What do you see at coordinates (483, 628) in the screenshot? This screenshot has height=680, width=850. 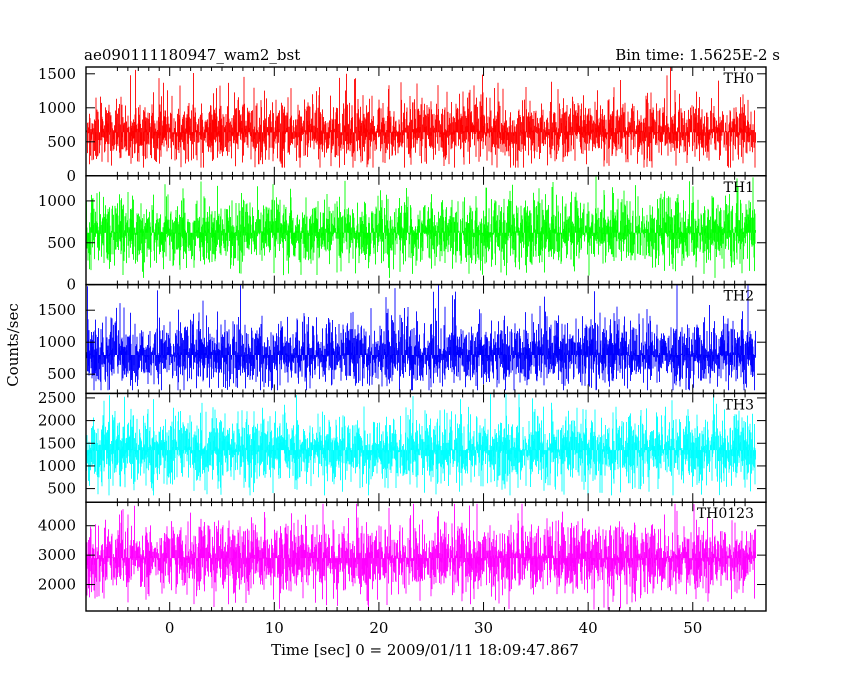 I see `x-tick-label: 30` at bounding box center [483, 628].